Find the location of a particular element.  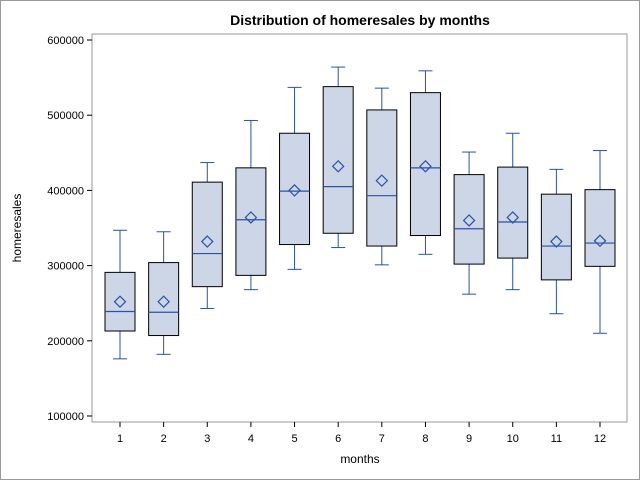

x-axis: 1 2 3 4 5 6 7 8 9 10 11 12 is located at coordinates (361, 433).